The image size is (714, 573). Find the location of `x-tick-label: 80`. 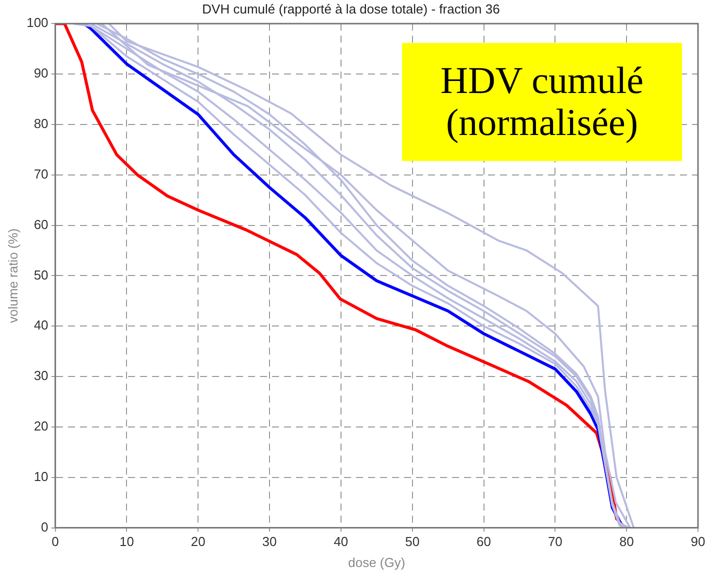

x-tick-label: 80 is located at coordinates (626, 542).